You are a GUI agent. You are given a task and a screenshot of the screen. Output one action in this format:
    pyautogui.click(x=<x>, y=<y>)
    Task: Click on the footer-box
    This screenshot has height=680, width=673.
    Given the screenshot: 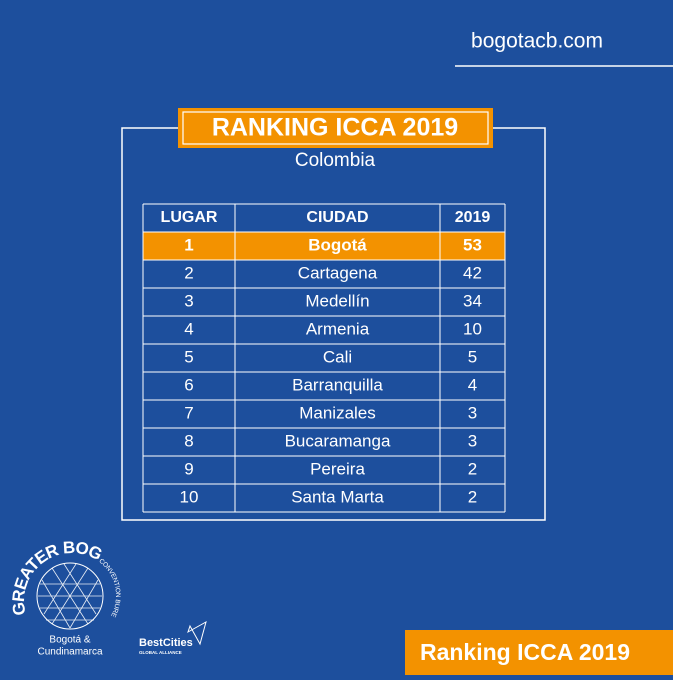 What is the action you would take?
    pyautogui.click(x=539, y=652)
    